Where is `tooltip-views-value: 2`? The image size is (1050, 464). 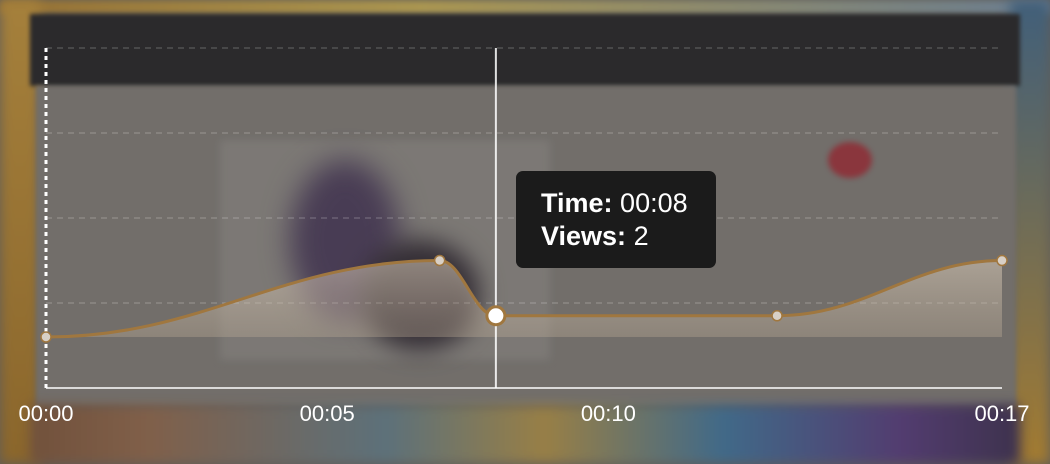 tooltip-views-value: 2 is located at coordinates (641, 236).